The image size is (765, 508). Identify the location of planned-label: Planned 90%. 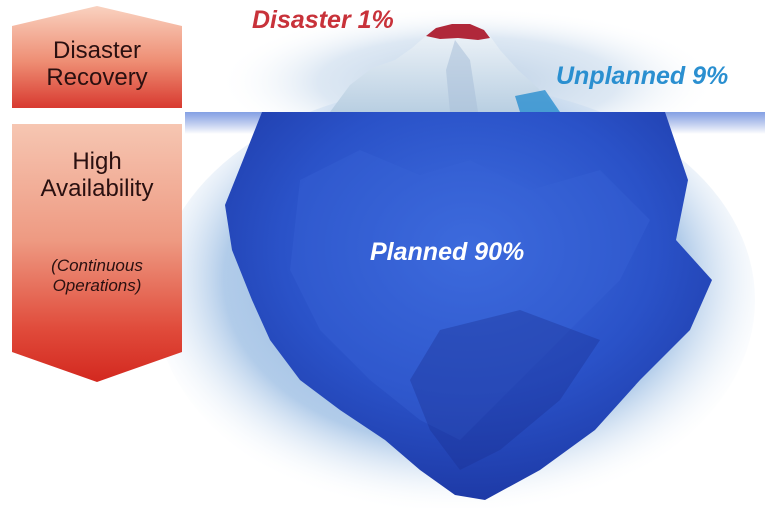
(447, 252).